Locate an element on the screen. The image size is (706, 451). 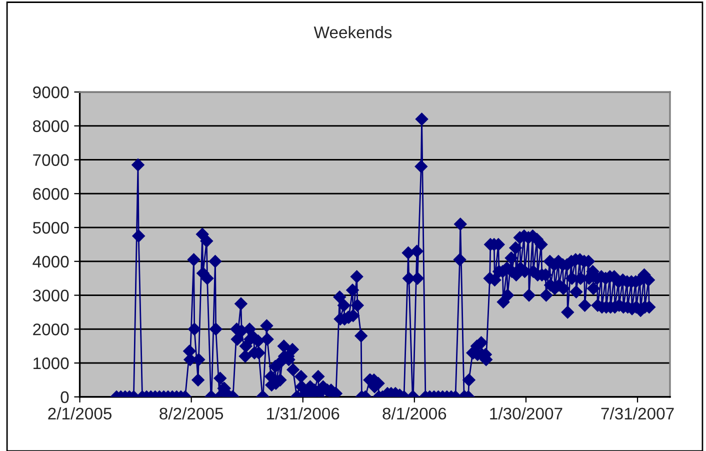
y-tick-label: 1000 is located at coordinates (51, 363).